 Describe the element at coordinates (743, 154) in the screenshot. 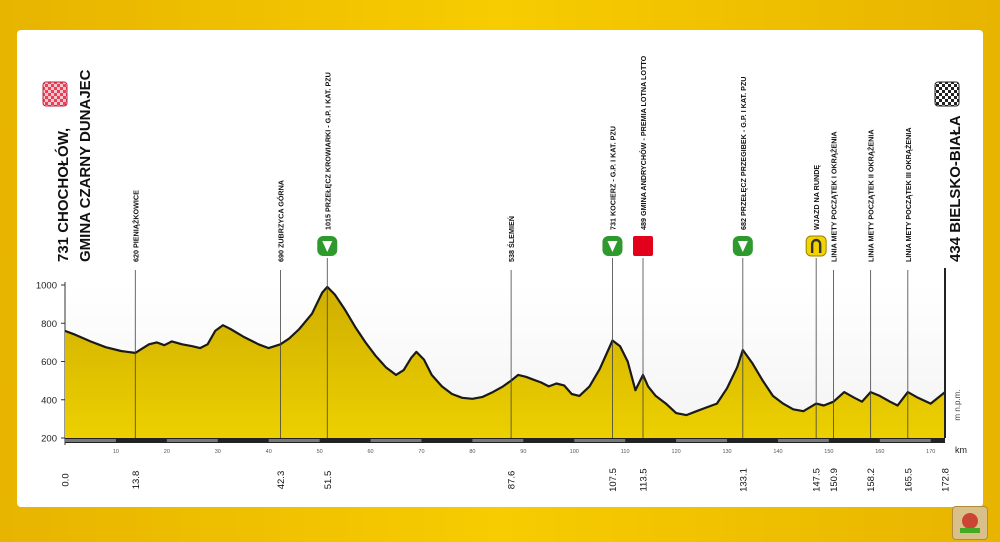

I see `waypoint-label: 682 PRZEŁĘCZ PRZEGIBEK - G.P. I KAT. PZU` at that location.